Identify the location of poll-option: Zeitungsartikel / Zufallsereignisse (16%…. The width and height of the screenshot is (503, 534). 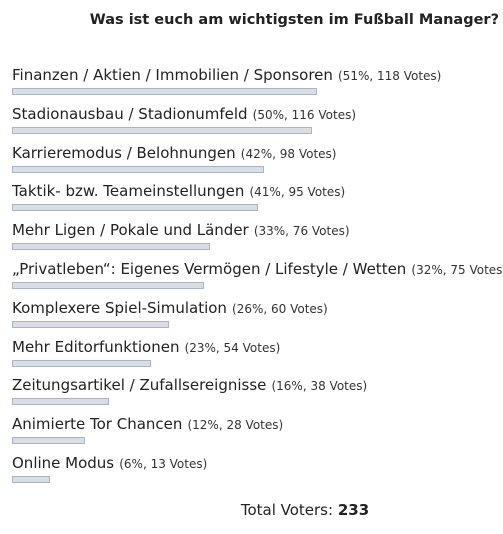
(189, 384).